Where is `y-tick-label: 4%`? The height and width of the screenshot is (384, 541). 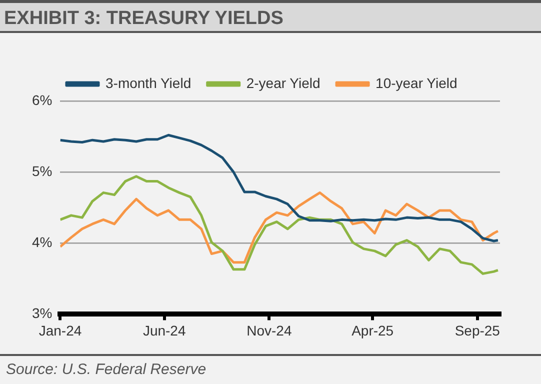
y-tick-label: 4% is located at coordinates (42, 242).